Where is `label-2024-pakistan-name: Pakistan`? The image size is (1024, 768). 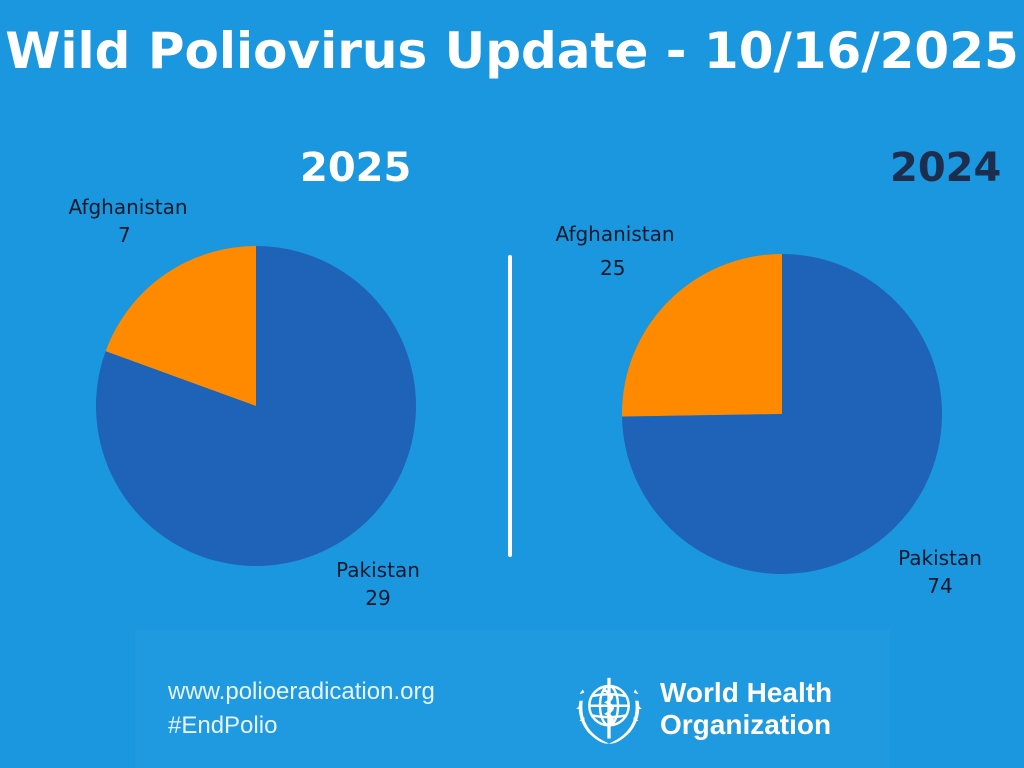 label-2024-pakistan-name: Pakistan is located at coordinates (940, 558).